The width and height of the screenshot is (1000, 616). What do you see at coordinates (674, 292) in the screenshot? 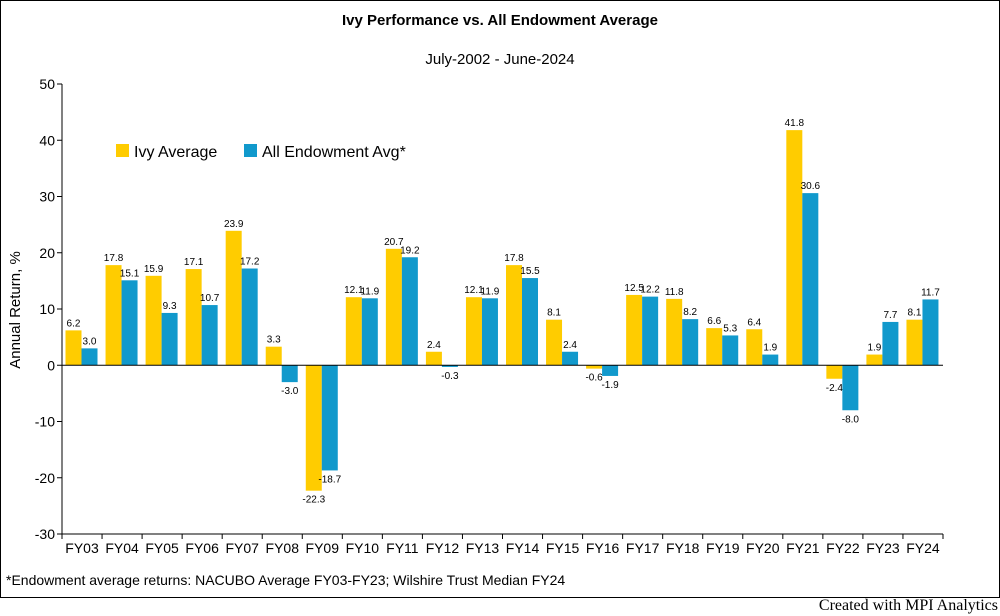
I see `data-label: 11.8` at bounding box center [674, 292].